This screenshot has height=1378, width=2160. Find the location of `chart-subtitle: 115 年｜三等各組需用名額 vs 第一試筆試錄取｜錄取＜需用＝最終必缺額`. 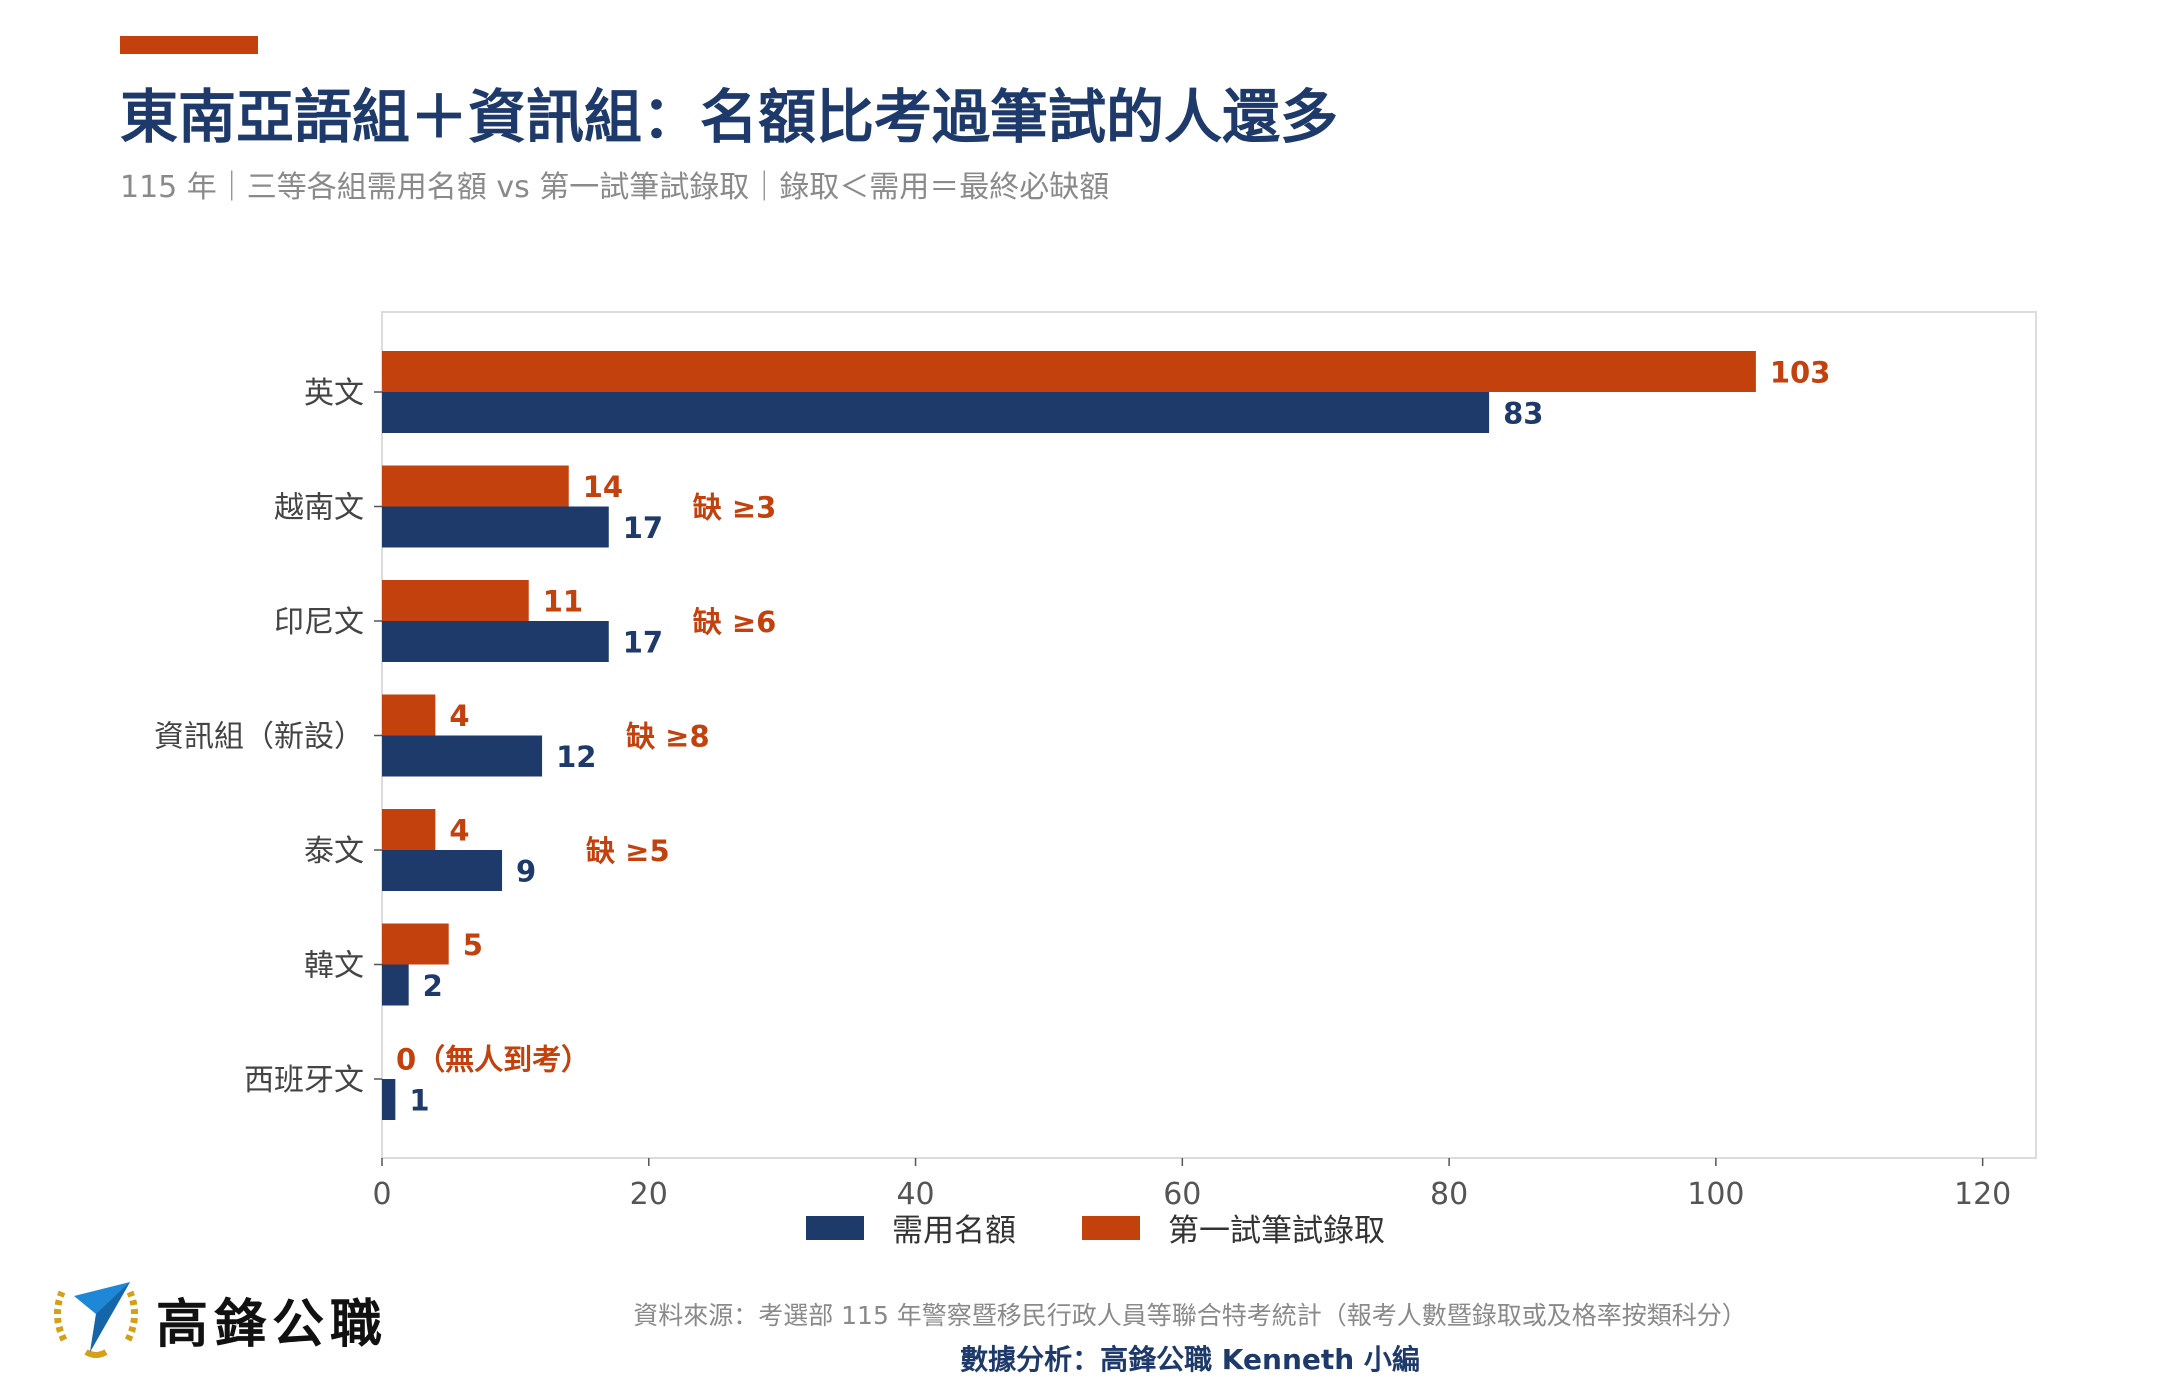

chart-subtitle: 115 年｜三等各組需用名額 vs 第一試筆試錄取｜錄取＜需用＝最終必缺額 is located at coordinates (615, 187).